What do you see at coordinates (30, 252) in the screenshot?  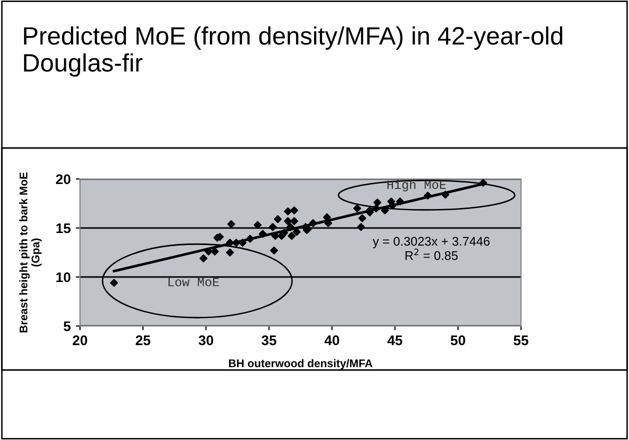 I see `y-axis-title: Breast height pith to bark MoE (Gpa)` at bounding box center [30, 252].